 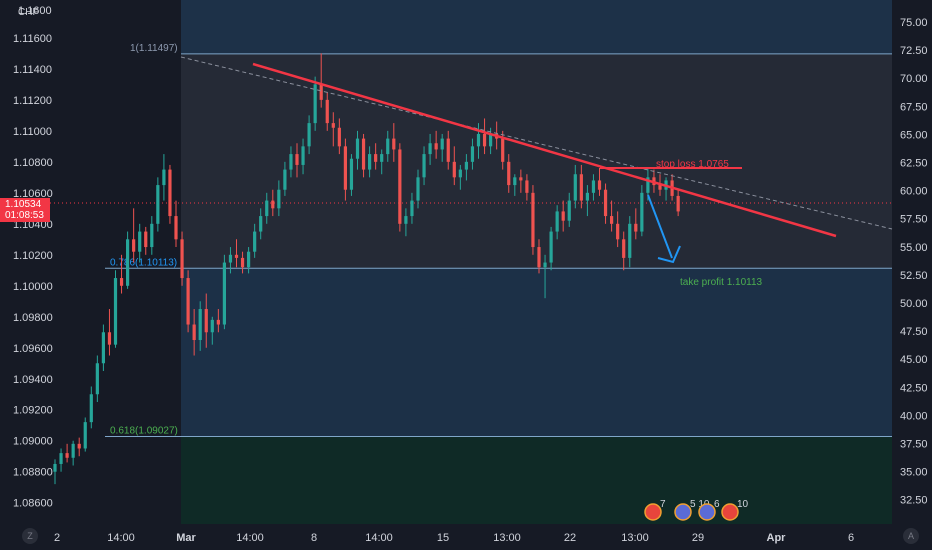 What do you see at coordinates (914, 501) in the screenshot?
I see `right-axis-tick: 32.50` at bounding box center [914, 501].